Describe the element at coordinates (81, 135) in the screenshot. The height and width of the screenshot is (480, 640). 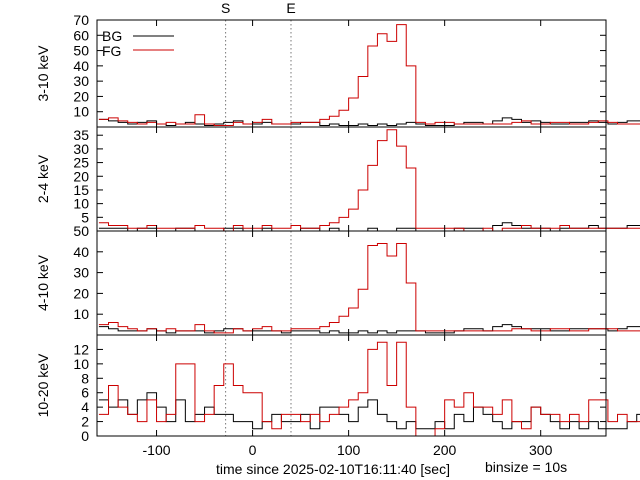
I see `y-tick-label: 35` at that location.